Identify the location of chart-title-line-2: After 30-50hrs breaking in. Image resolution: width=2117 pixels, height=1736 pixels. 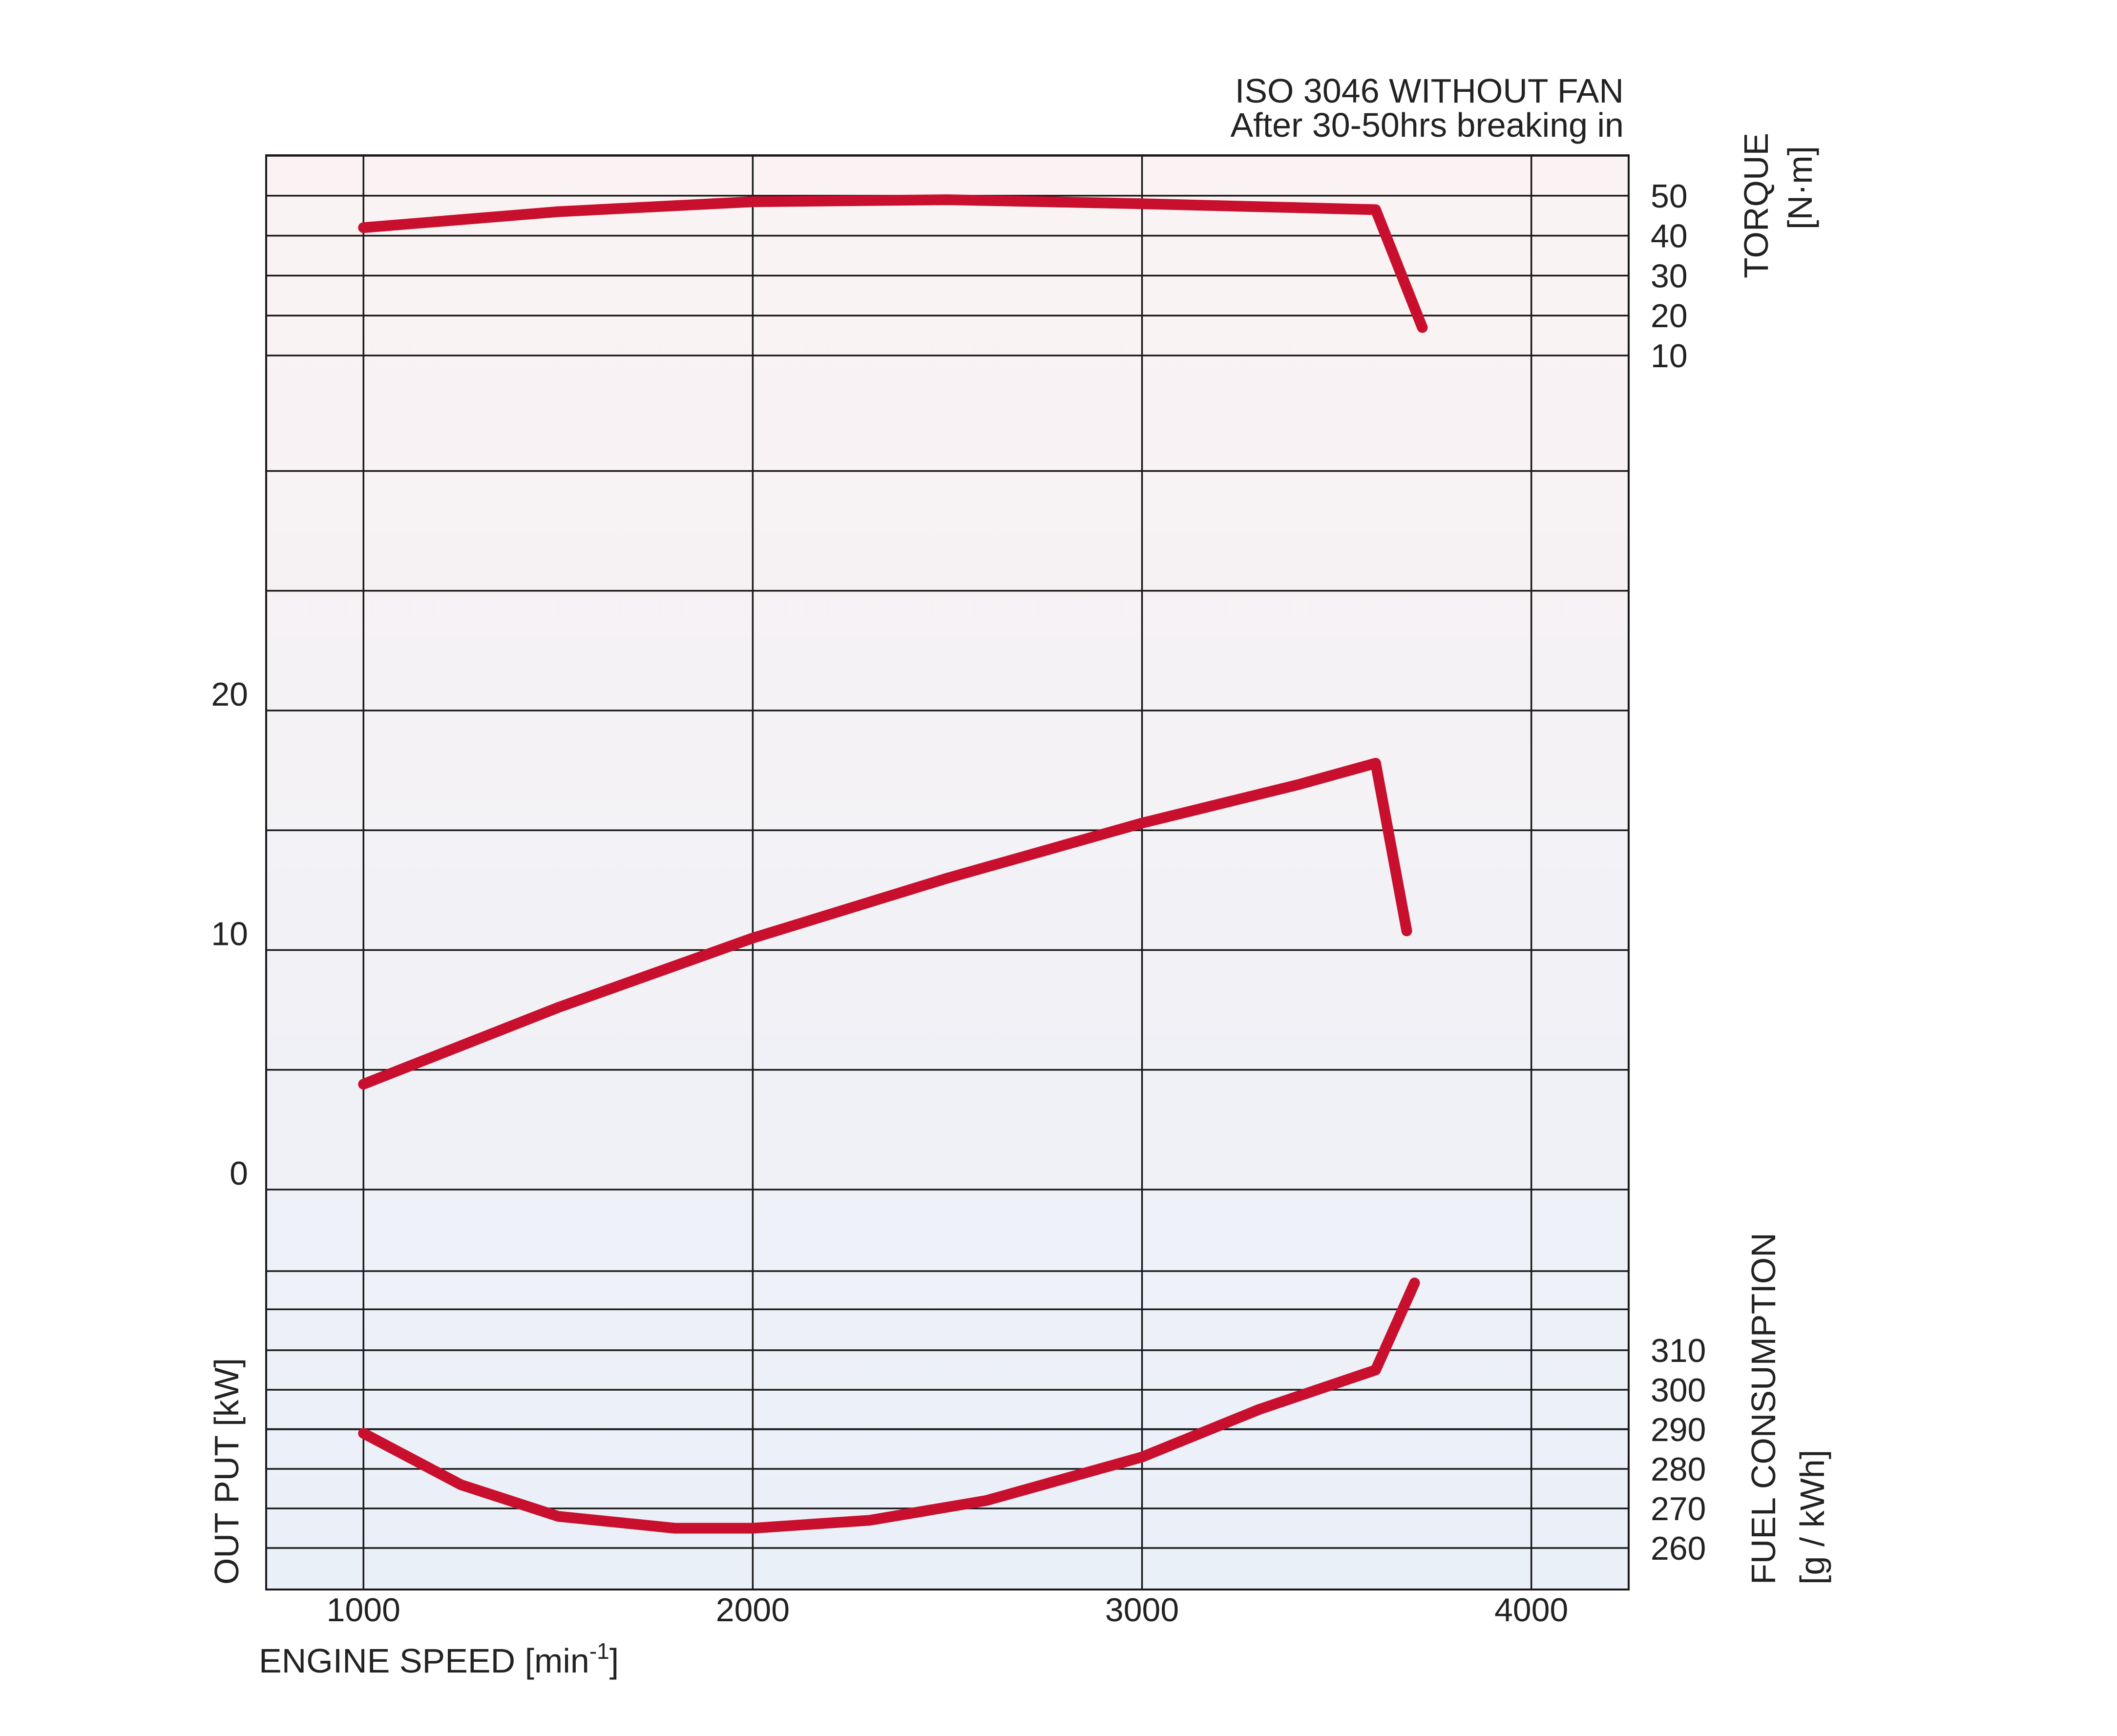
(1428, 125).